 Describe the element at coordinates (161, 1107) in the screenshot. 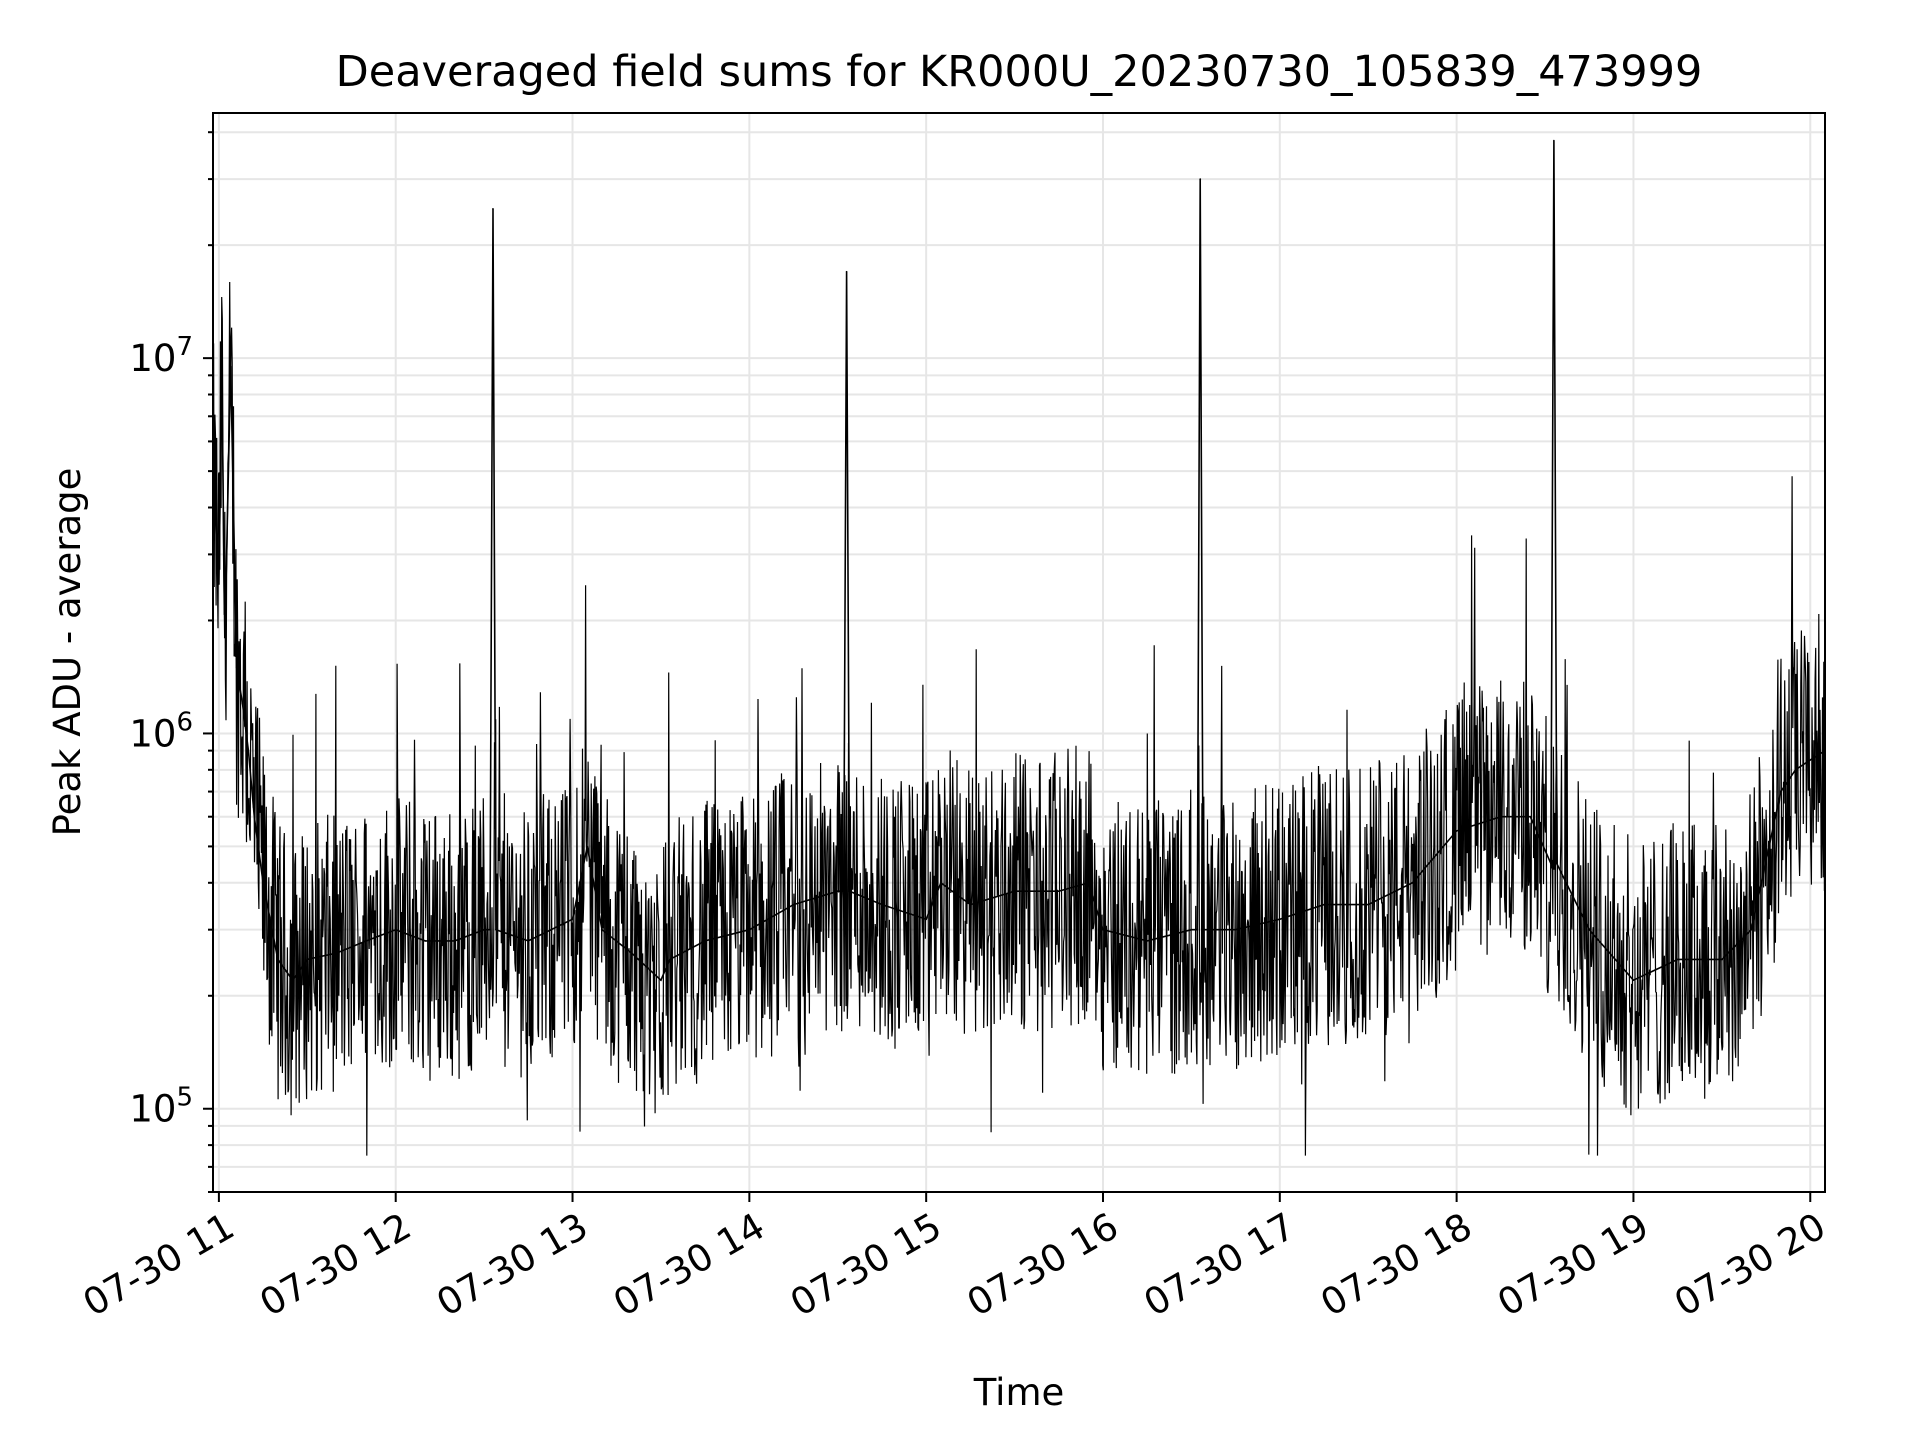

I see `y-tick-label: 105` at that location.